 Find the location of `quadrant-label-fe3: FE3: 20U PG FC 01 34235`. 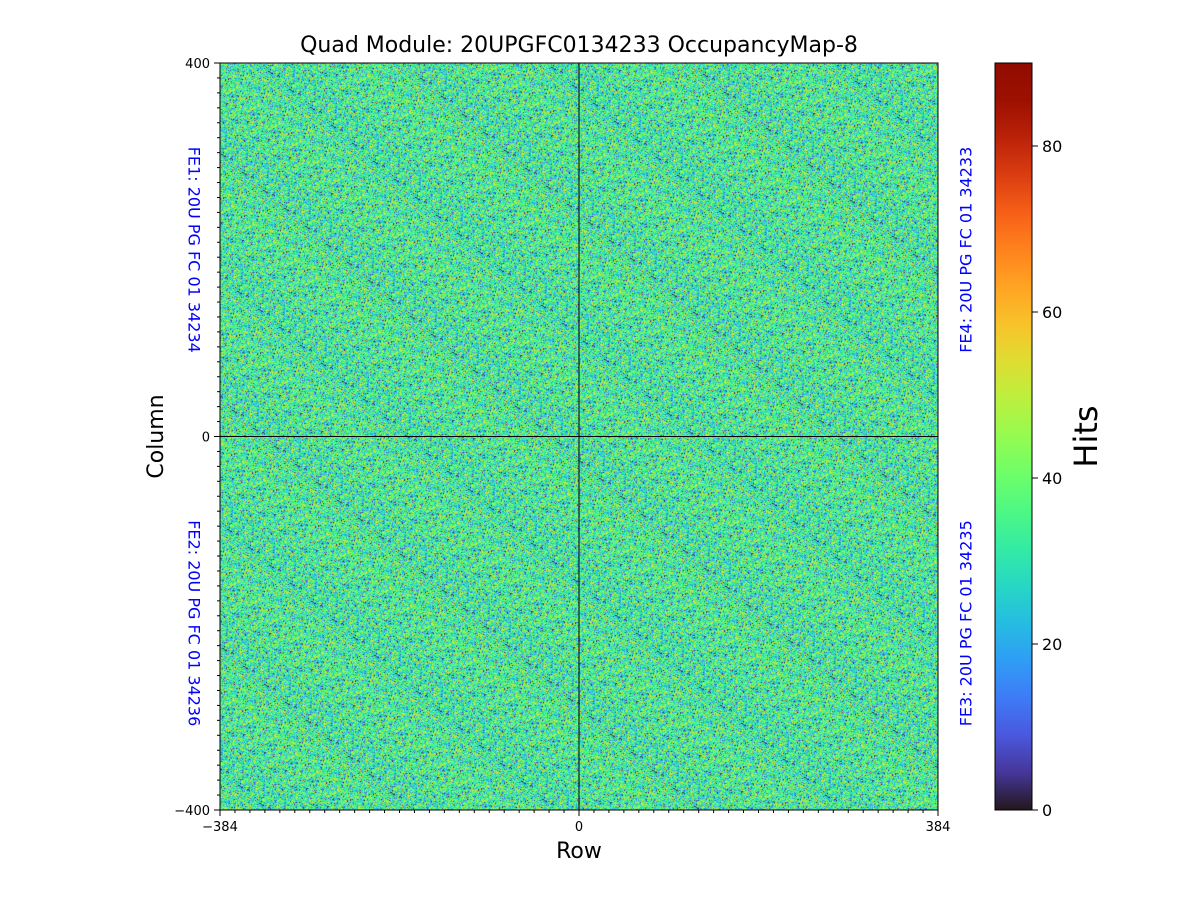

quadrant-label-fe3: FE3: 20U PG FC 01 34235 is located at coordinates (966, 623).